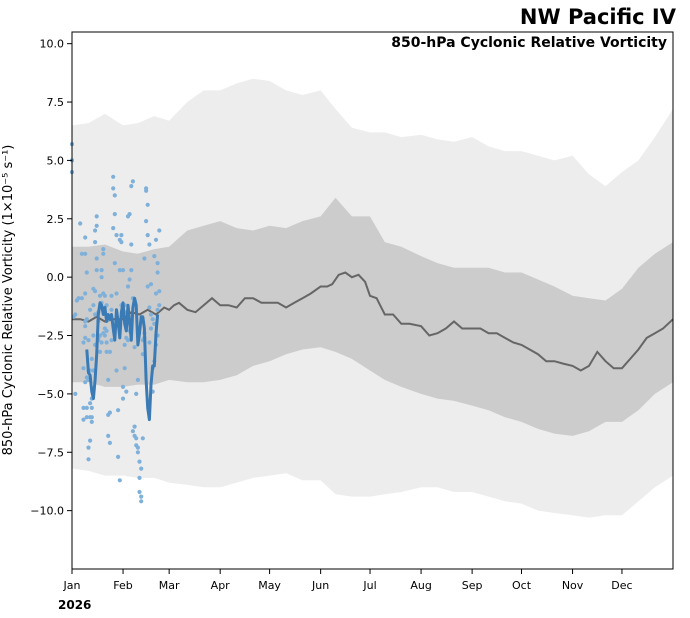 This screenshot has height=618, width=690. What do you see at coordinates (56, 219) in the screenshot?
I see `y-tick-label: 2.5` at bounding box center [56, 219].